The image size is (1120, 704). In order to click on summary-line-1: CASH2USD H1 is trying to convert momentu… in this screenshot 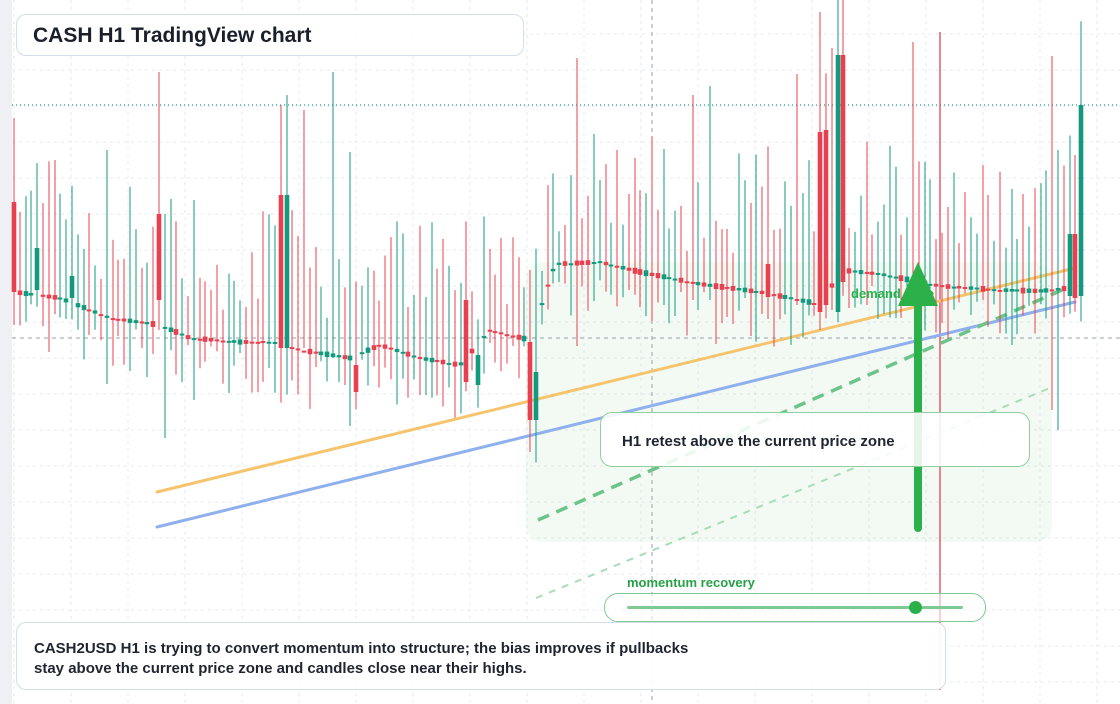, I will do `click(361, 648)`.